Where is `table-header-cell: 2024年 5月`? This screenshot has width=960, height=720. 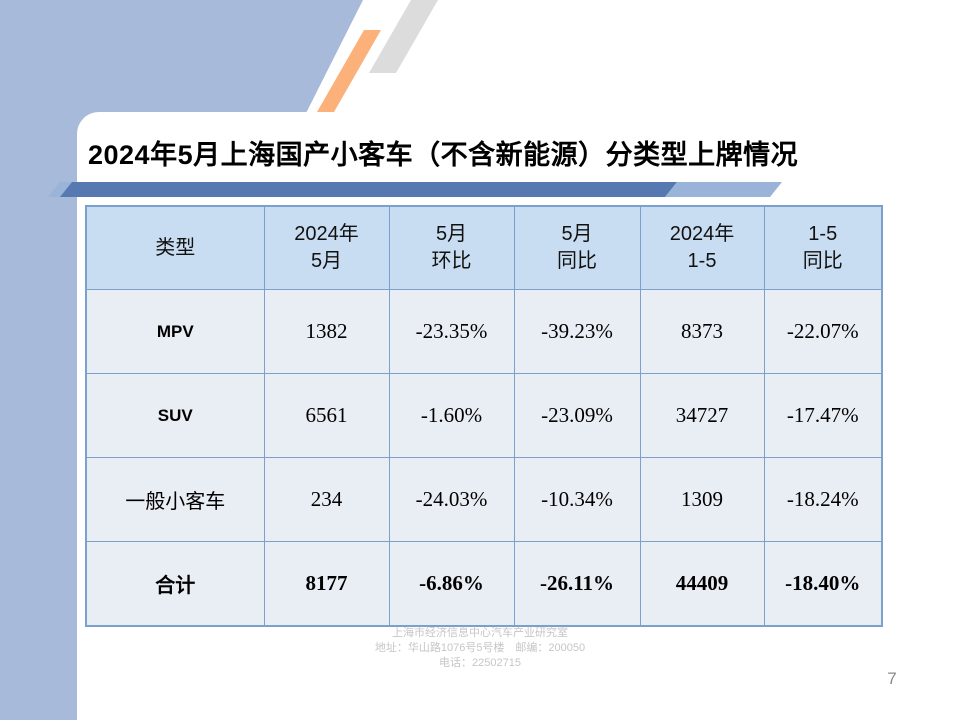 table-header-cell: 2024年 5月 is located at coordinates (326, 247).